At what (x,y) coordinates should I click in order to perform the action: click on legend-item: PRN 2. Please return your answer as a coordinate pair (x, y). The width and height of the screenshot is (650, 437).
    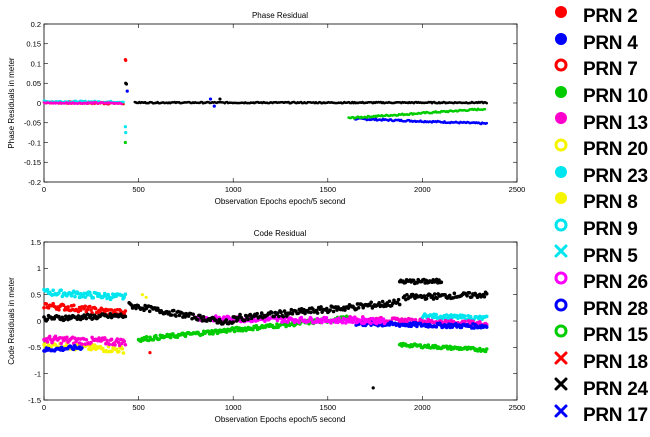
    Looking at the image, I should click on (601, 17).